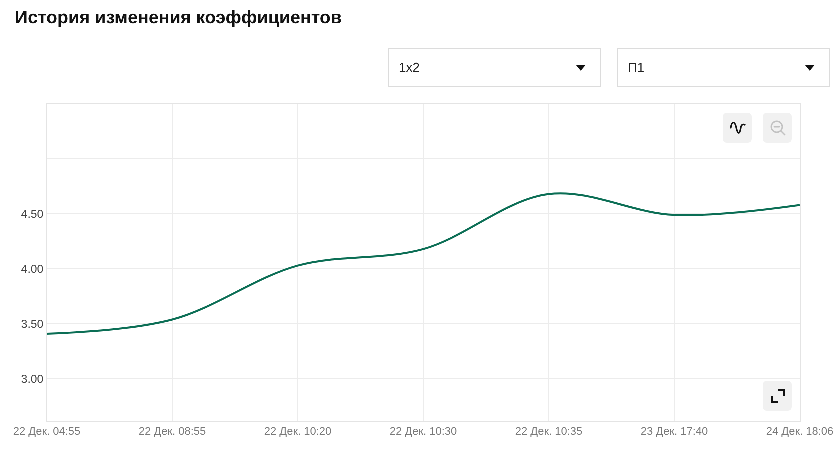 This screenshot has width=838, height=457. What do you see at coordinates (409, 67) in the screenshot?
I see `text: 1x2` at bounding box center [409, 67].